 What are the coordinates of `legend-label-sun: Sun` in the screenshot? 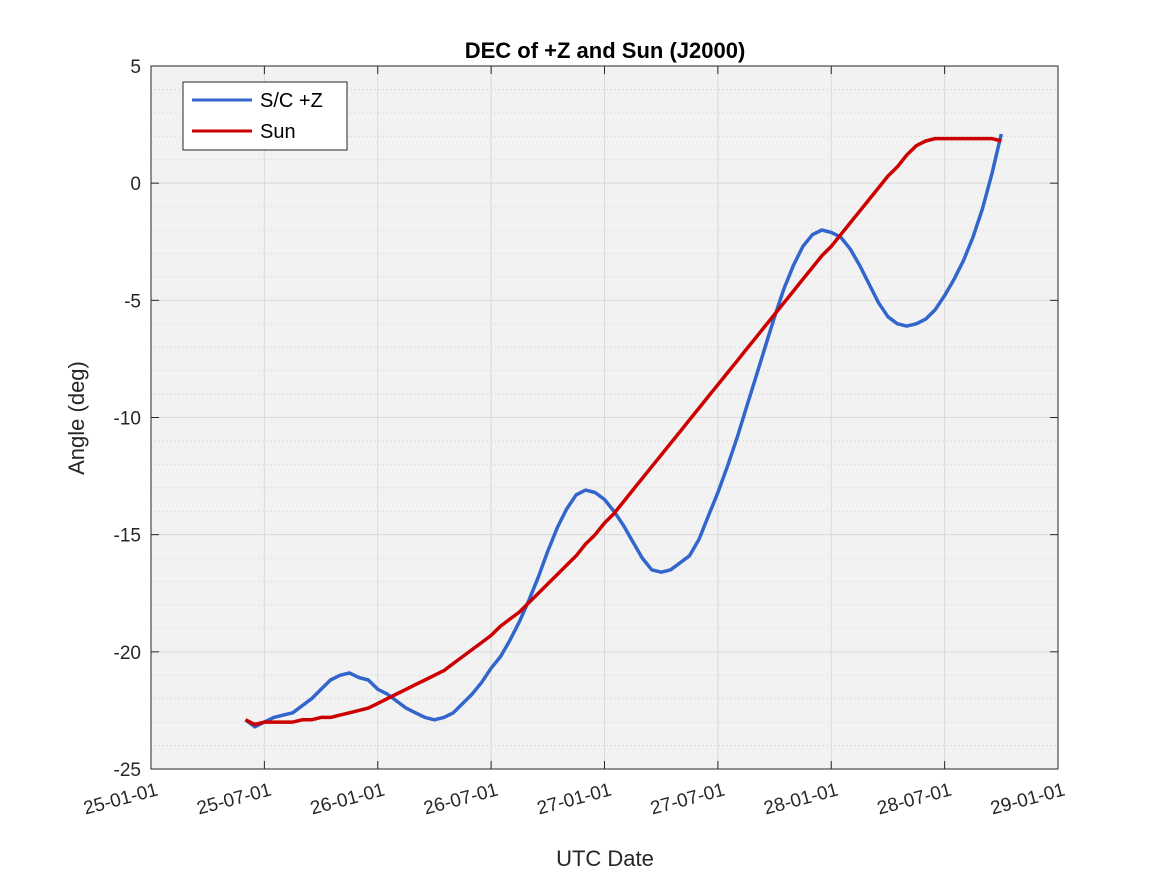 It's located at (278, 132).